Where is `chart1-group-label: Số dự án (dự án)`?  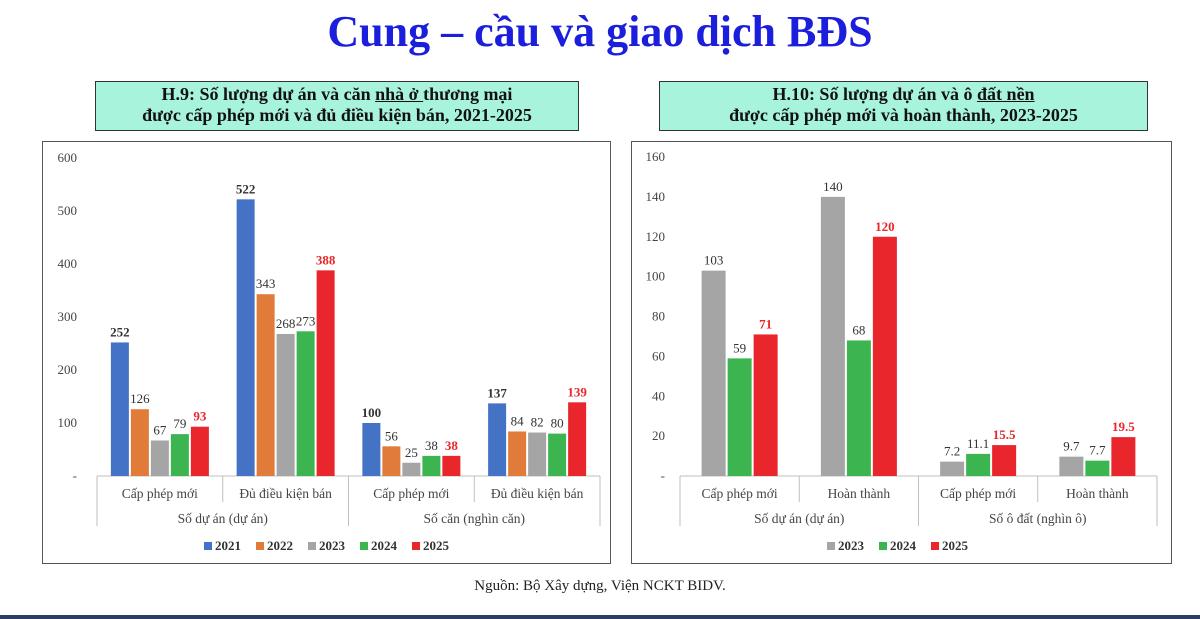
chart1-group-label: Số dự án (dự án) is located at coordinates (223, 518).